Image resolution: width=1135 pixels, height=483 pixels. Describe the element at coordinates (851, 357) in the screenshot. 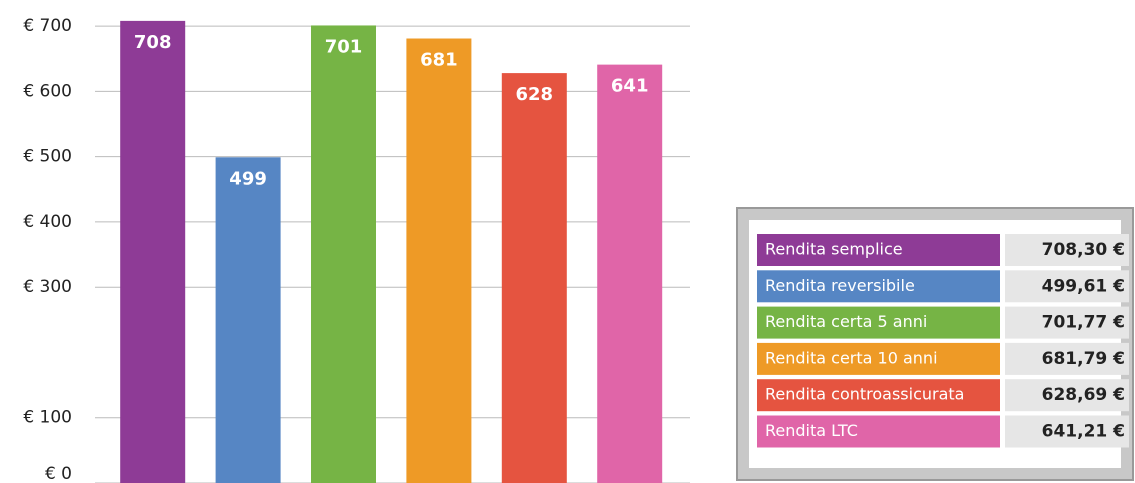

I see `row-label: Rendita certa 10 anni` at that location.